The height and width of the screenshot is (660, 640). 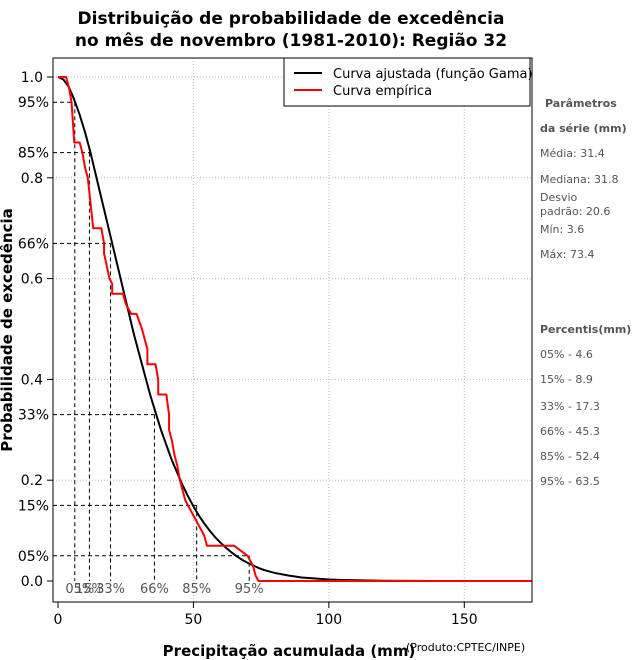 What do you see at coordinates (89, 589) in the screenshot?
I see `bottom-percent-label: 15%` at bounding box center [89, 589].